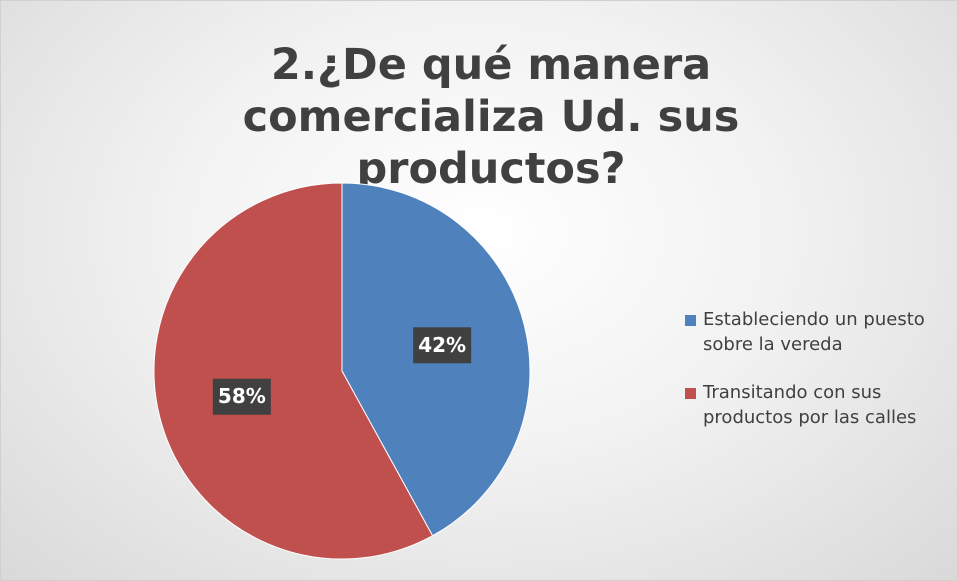  I want to click on value-label: 42%, so click(442, 345).